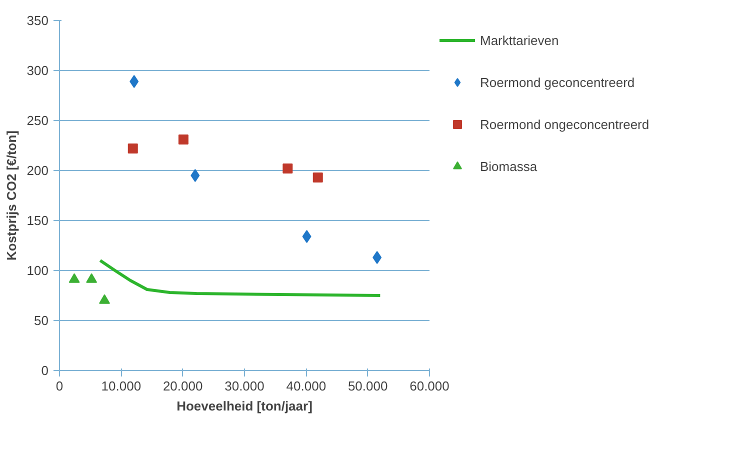 This screenshot has width=740, height=458. Describe the element at coordinates (182, 386) in the screenshot. I see `x-tick-label: 20.000` at that location.